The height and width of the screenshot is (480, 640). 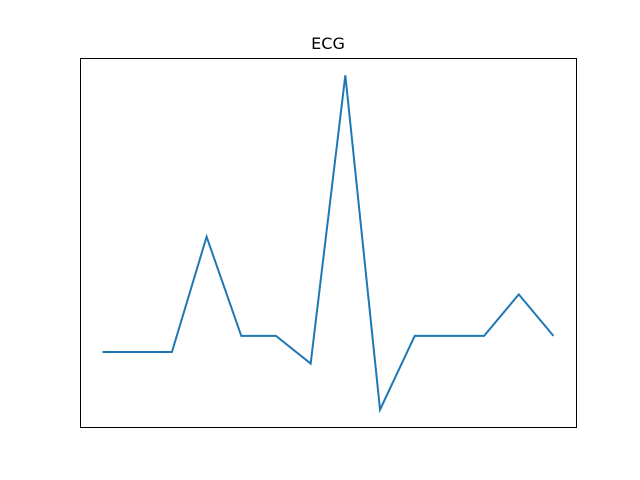 What do you see at coordinates (328, 43) in the screenshot?
I see `chart-title: ECG` at bounding box center [328, 43].